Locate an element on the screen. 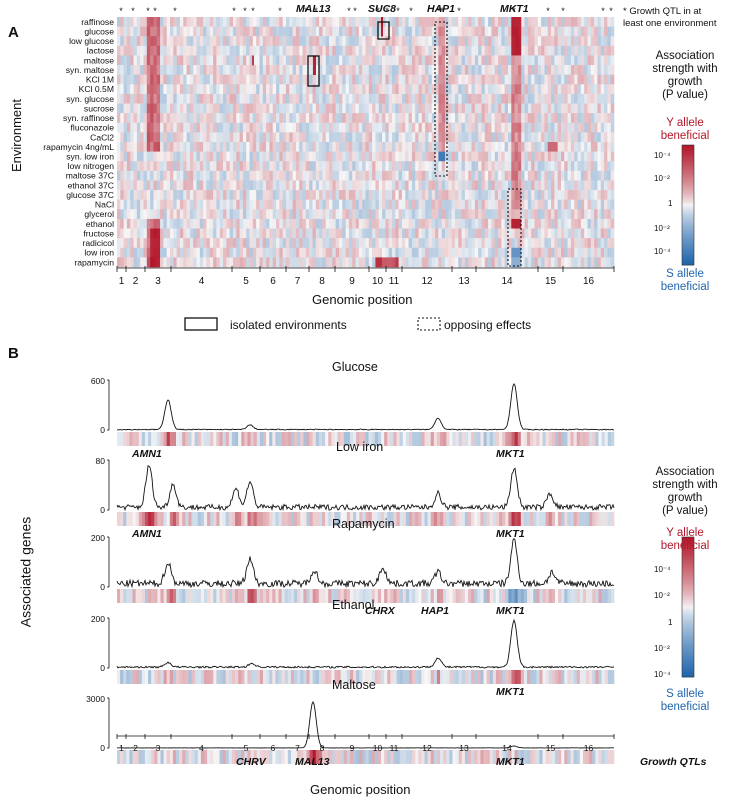  panel-b-chrom-label-15: 15 is located at coordinates (551, 748).